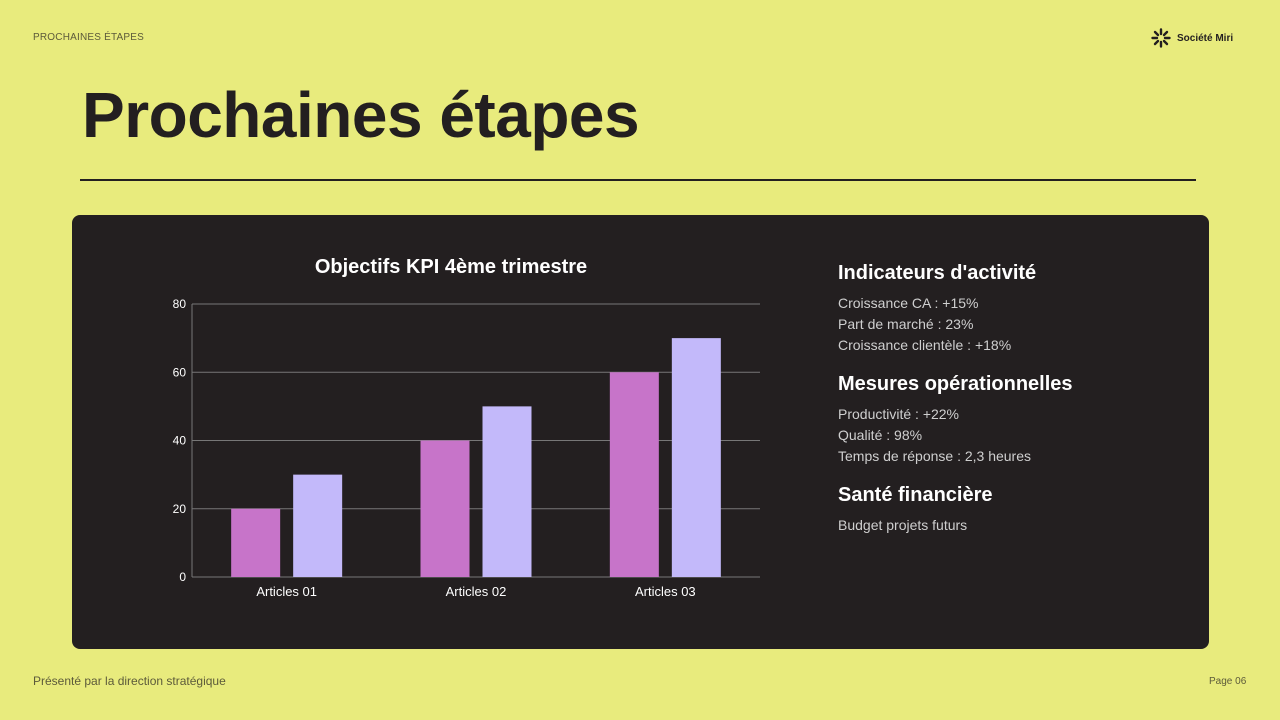  Describe the element at coordinates (180, 304) in the screenshot. I see `y-tick-label: 80` at that location.